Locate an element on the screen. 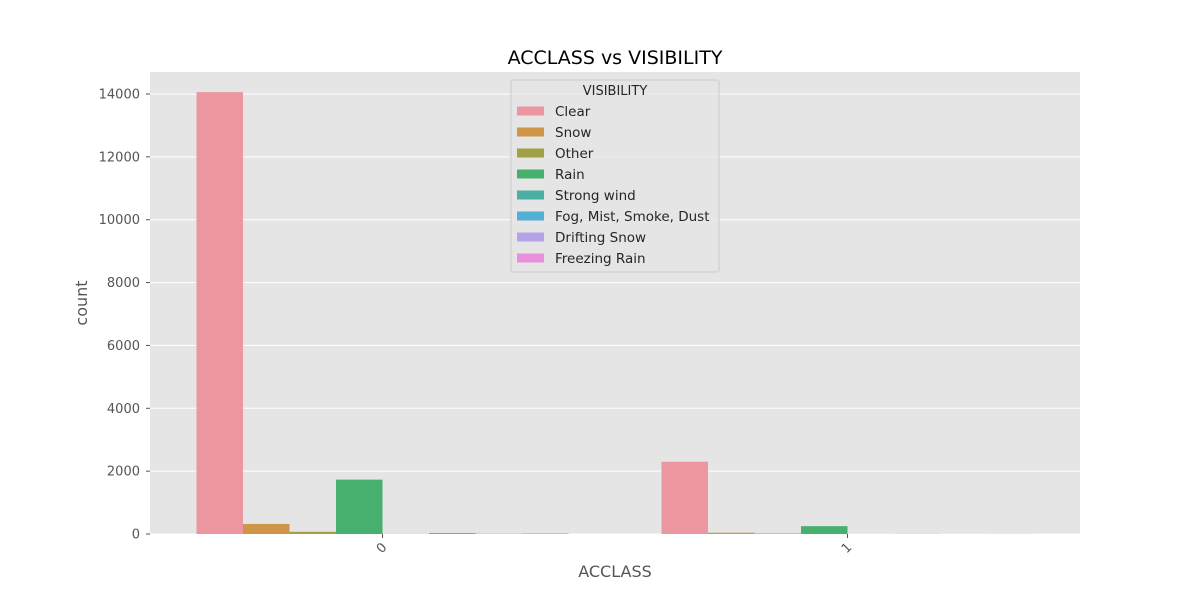 The width and height of the screenshot is (1200, 600). legend-title: VISIBILITY is located at coordinates (615, 91).